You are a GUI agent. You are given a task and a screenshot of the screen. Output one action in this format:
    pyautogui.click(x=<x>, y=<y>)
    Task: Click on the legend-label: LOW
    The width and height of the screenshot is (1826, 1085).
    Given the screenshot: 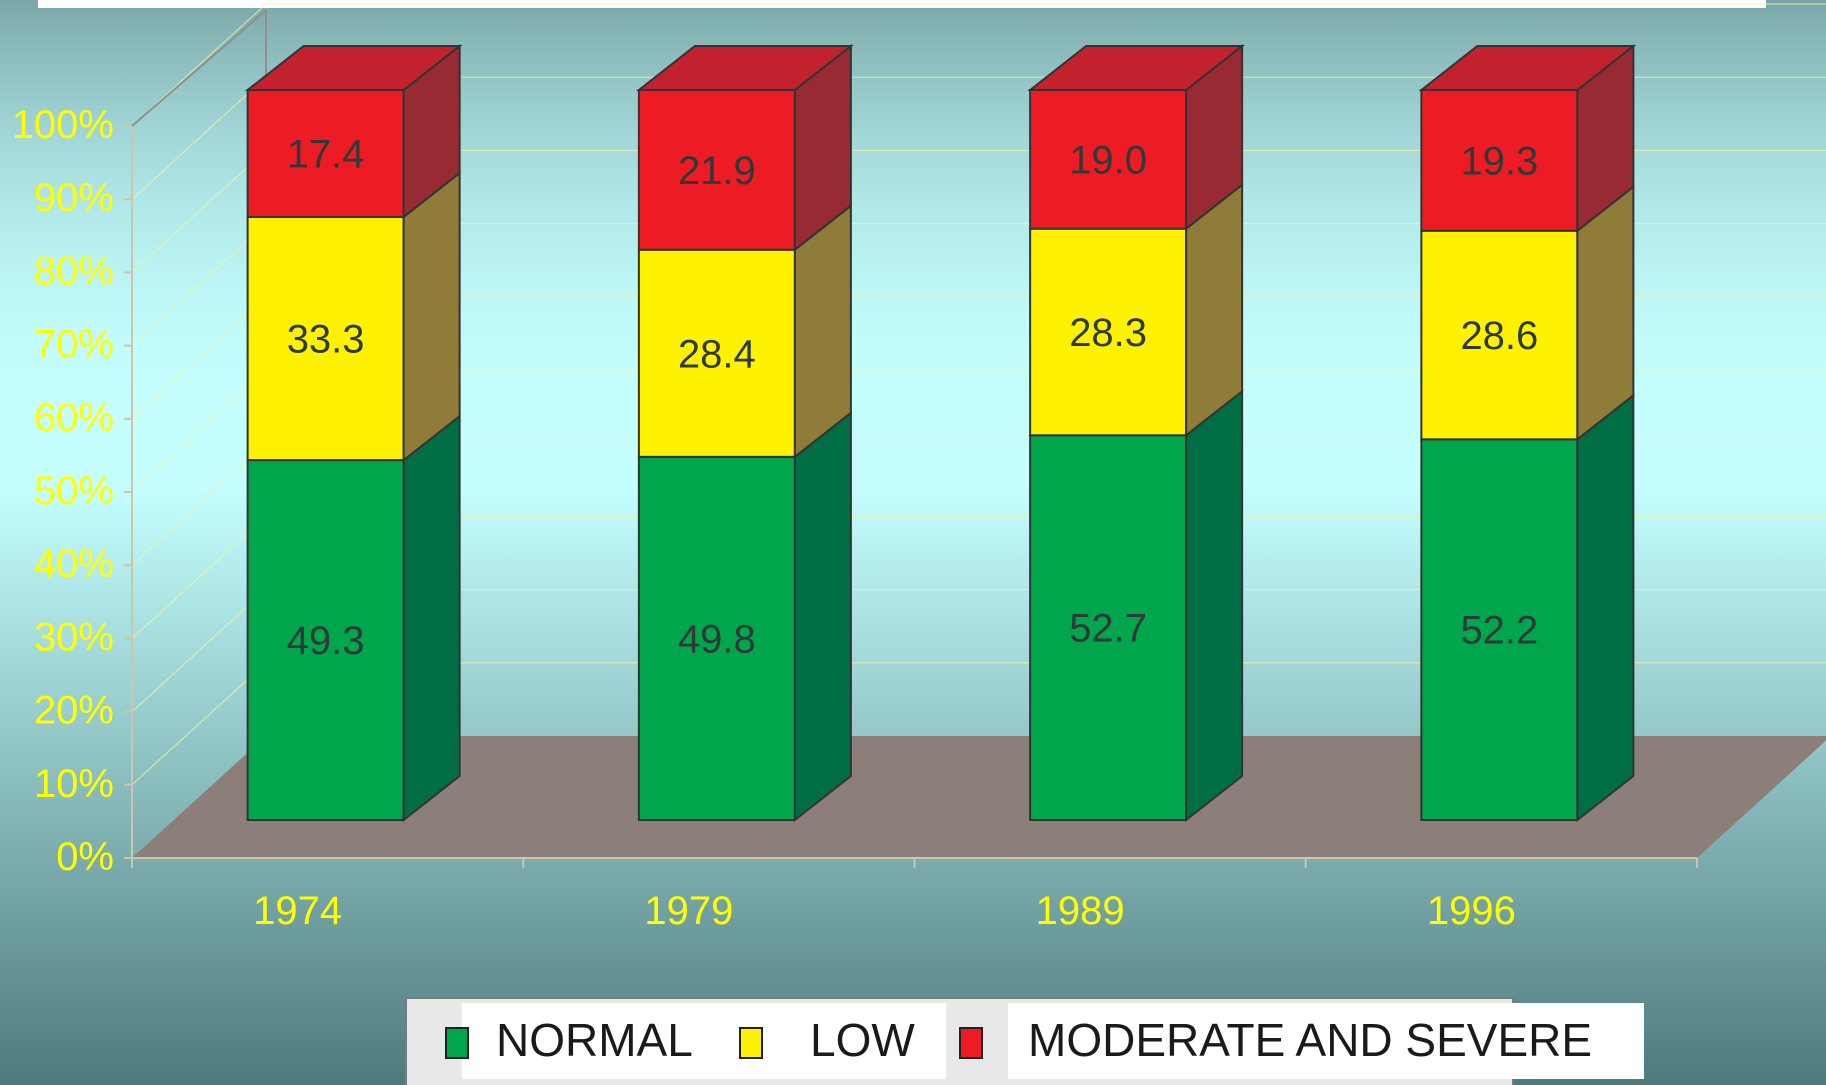 What is the action you would take?
    pyautogui.click(x=862, y=1040)
    